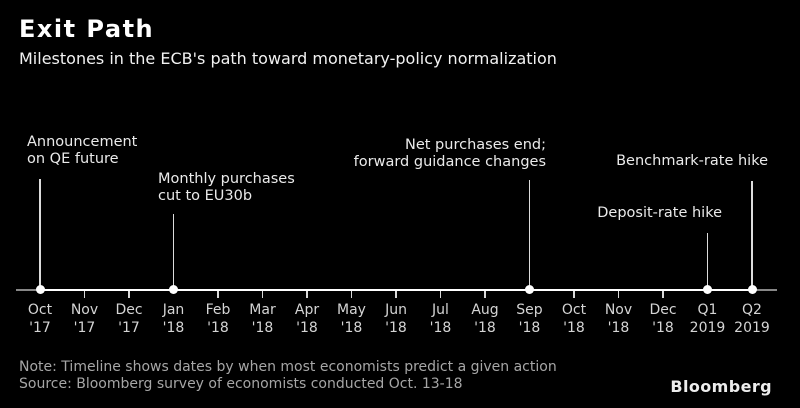 This screenshot has width=800, height=408. Describe the element at coordinates (692, 161) in the screenshot. I see `annotation-benchmark-rate-hike: Benchmark-rate hike` at that location.